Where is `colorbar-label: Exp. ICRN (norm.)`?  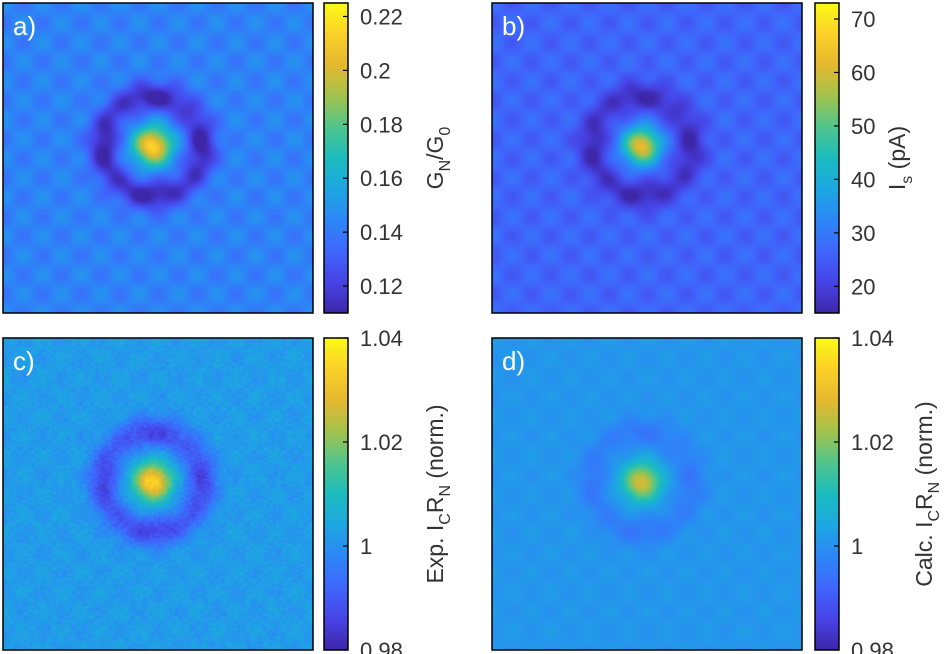
colorbar-label: Exp. ICRN (norm.) is located at coordinates (438, 493).